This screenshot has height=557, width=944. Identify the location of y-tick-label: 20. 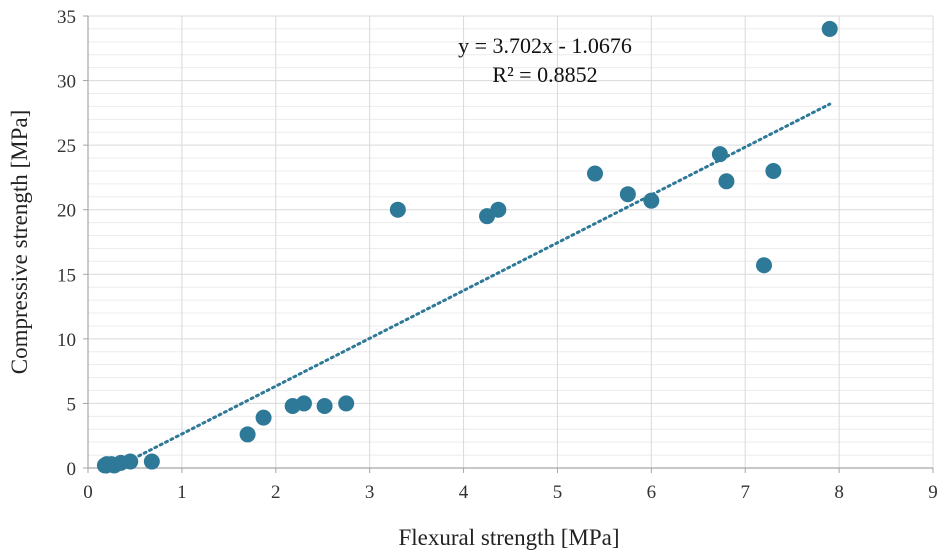
(66, 211).